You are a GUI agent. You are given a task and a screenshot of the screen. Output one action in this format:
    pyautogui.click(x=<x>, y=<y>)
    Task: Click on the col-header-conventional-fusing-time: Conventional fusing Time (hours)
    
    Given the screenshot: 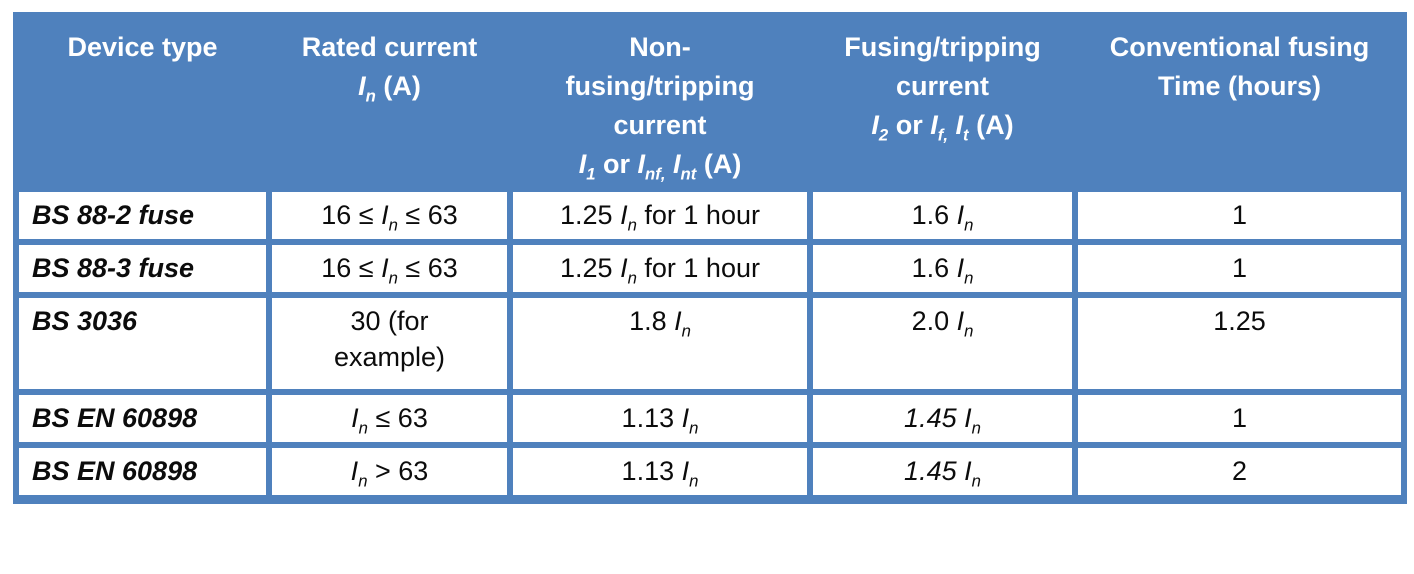 What is the action you would take?
    pyautogui.click(x=1239, y=102)
    